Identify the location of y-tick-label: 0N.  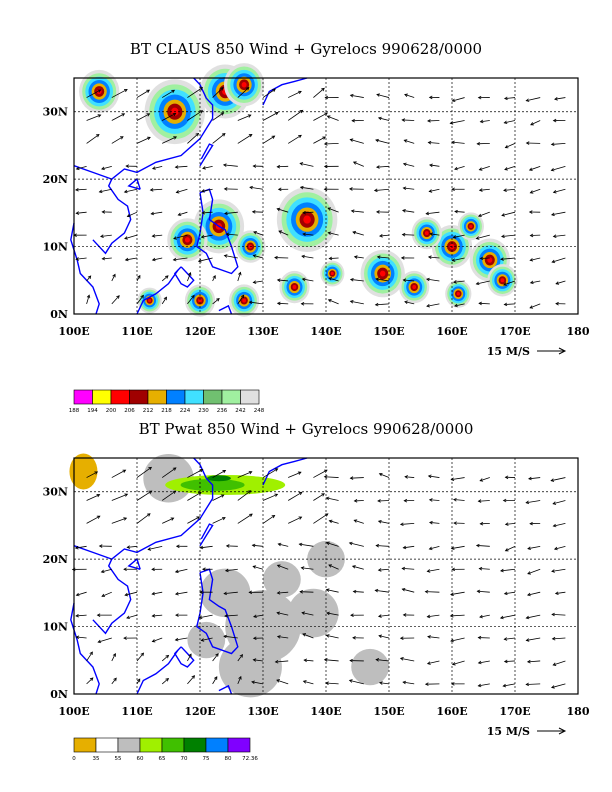
(59, 694).